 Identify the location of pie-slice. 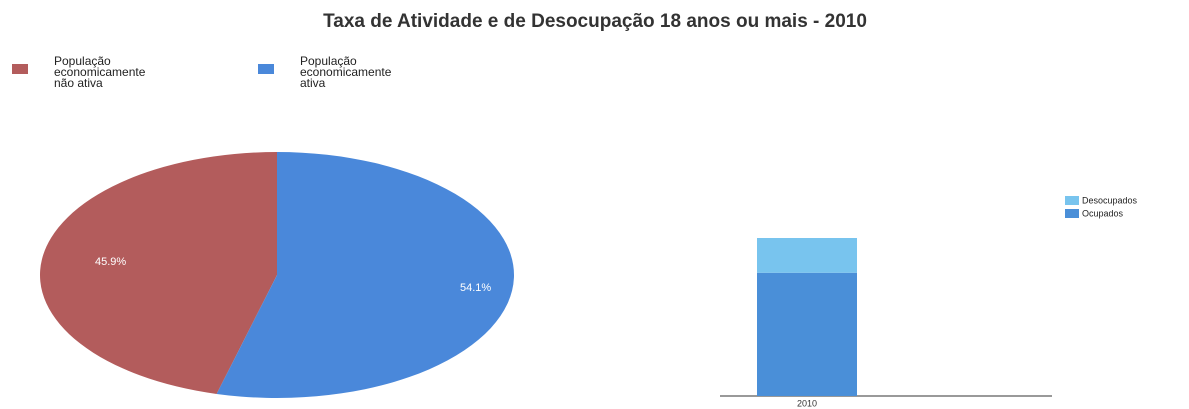
(158, 273).